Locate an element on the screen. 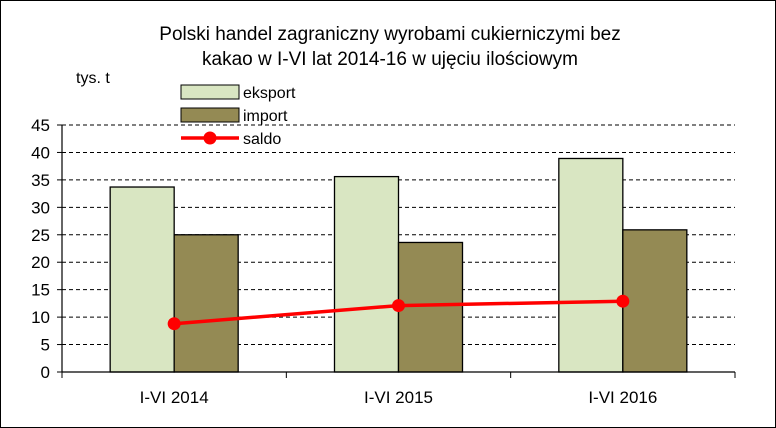  legend-swatch-import is located at coordinates (210, 115).